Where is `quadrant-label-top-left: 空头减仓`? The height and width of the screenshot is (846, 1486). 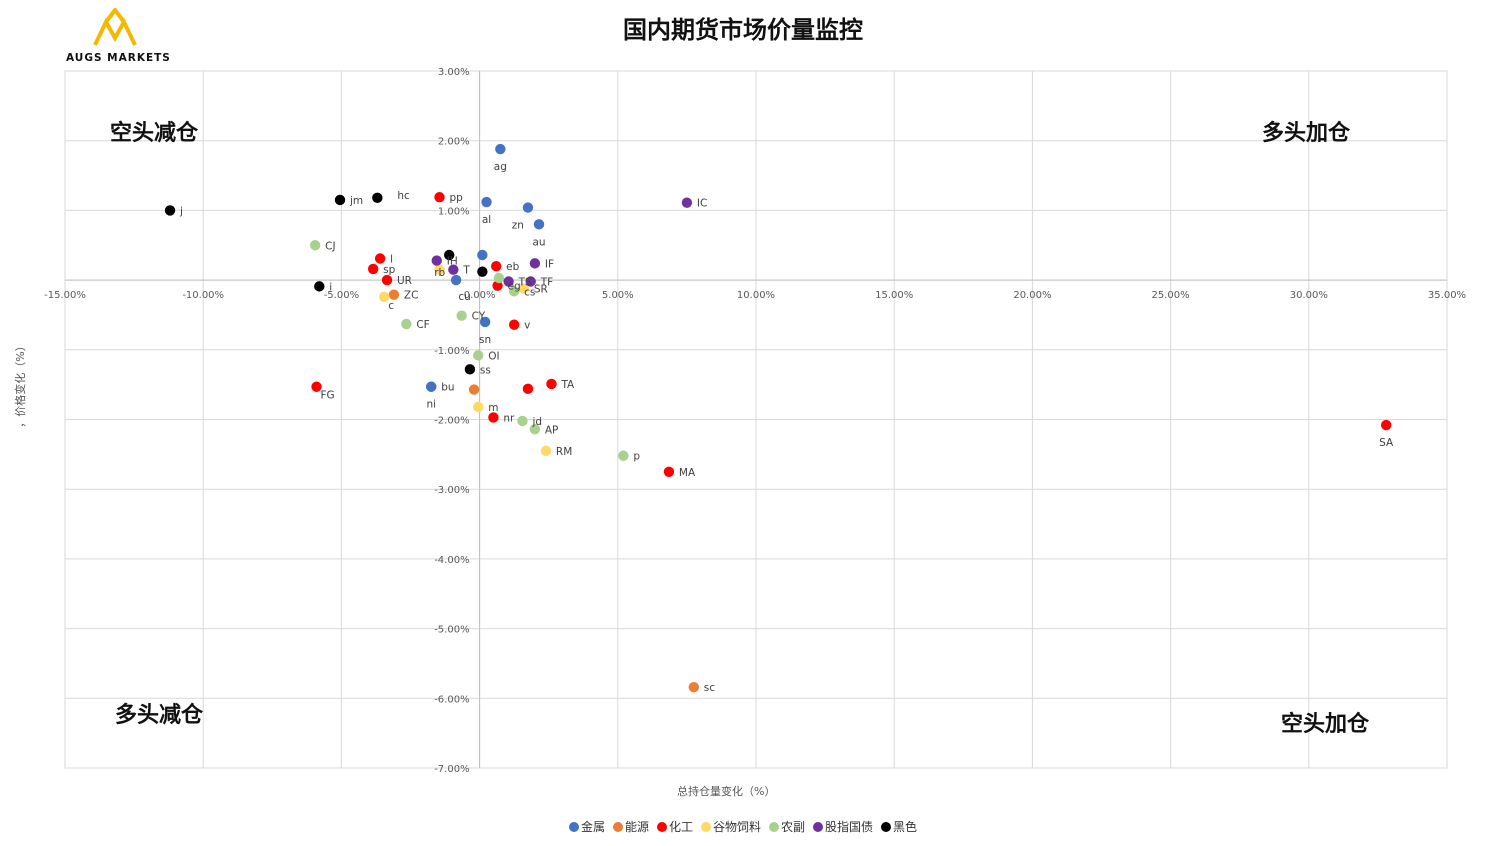
quadrant-label-top-left: 空头减仓 is located at coordinates (154, 133).